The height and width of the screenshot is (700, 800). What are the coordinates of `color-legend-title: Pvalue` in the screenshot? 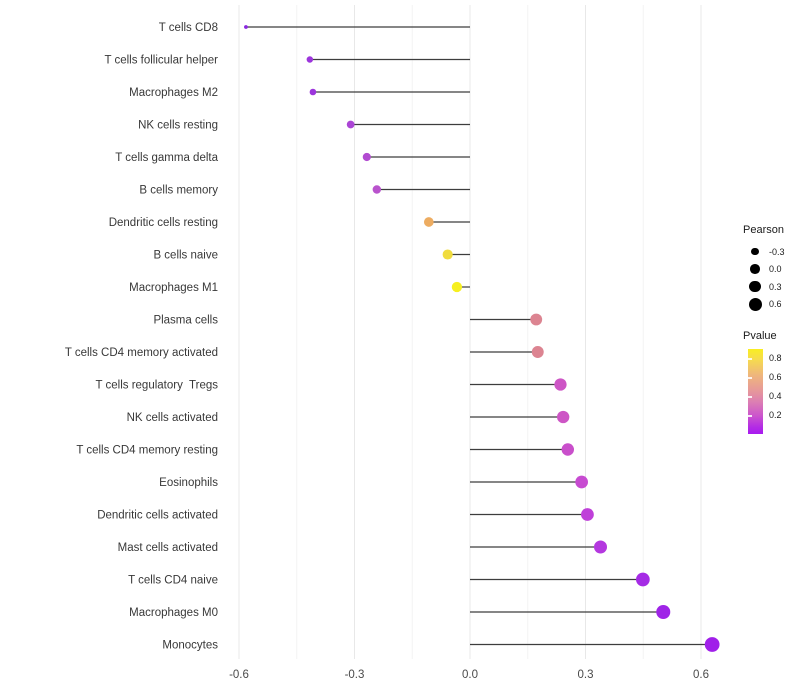 It's located at (760, 336).